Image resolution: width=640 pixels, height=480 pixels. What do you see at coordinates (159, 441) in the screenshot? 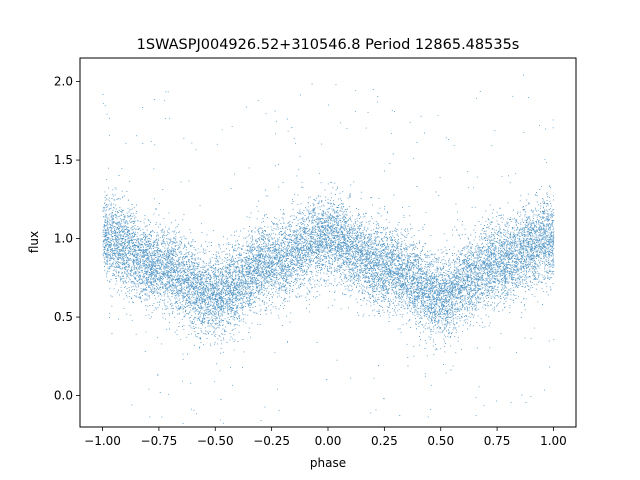
I see `x-tick-label: −0.75` at bounding box center [159, 441].